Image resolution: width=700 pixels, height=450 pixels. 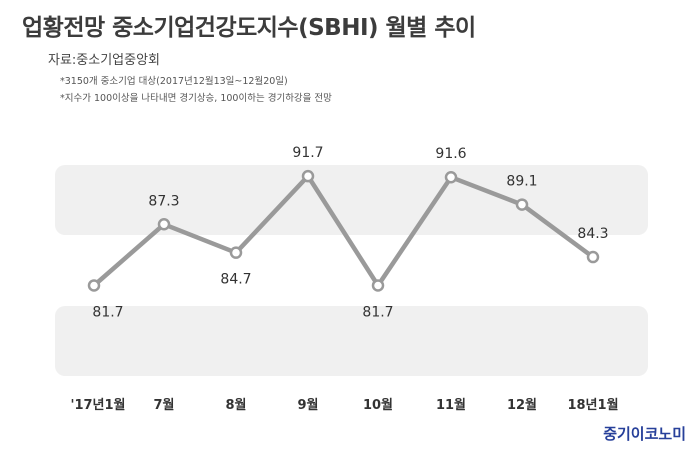 I want to click on x-tick-label: '17년1월, so click(x=97, y=405).